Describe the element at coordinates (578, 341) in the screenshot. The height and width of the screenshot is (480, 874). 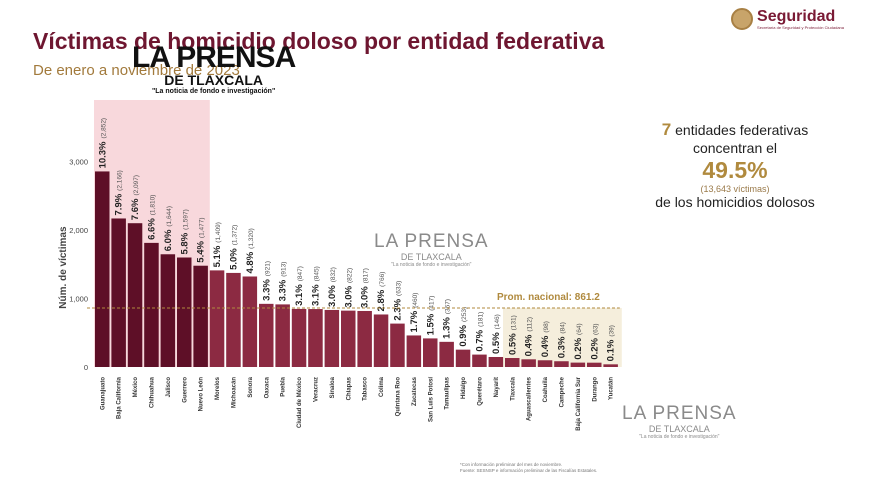
I see `bar-data-label: 0.2% (64)` at that location.